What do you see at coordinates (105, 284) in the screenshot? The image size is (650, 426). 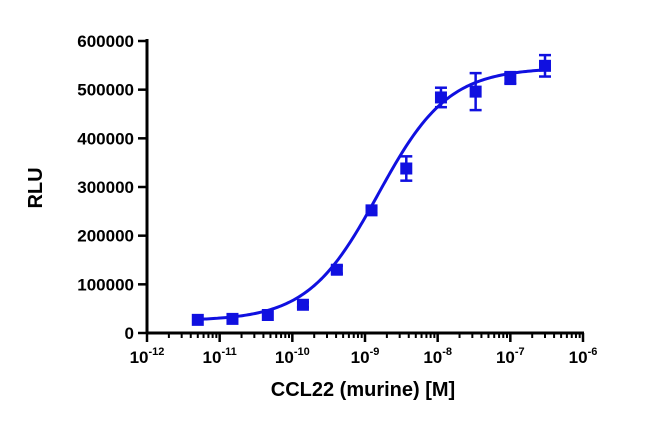 I see `y-tick-label: 100000` at bounding box center [105, 284].